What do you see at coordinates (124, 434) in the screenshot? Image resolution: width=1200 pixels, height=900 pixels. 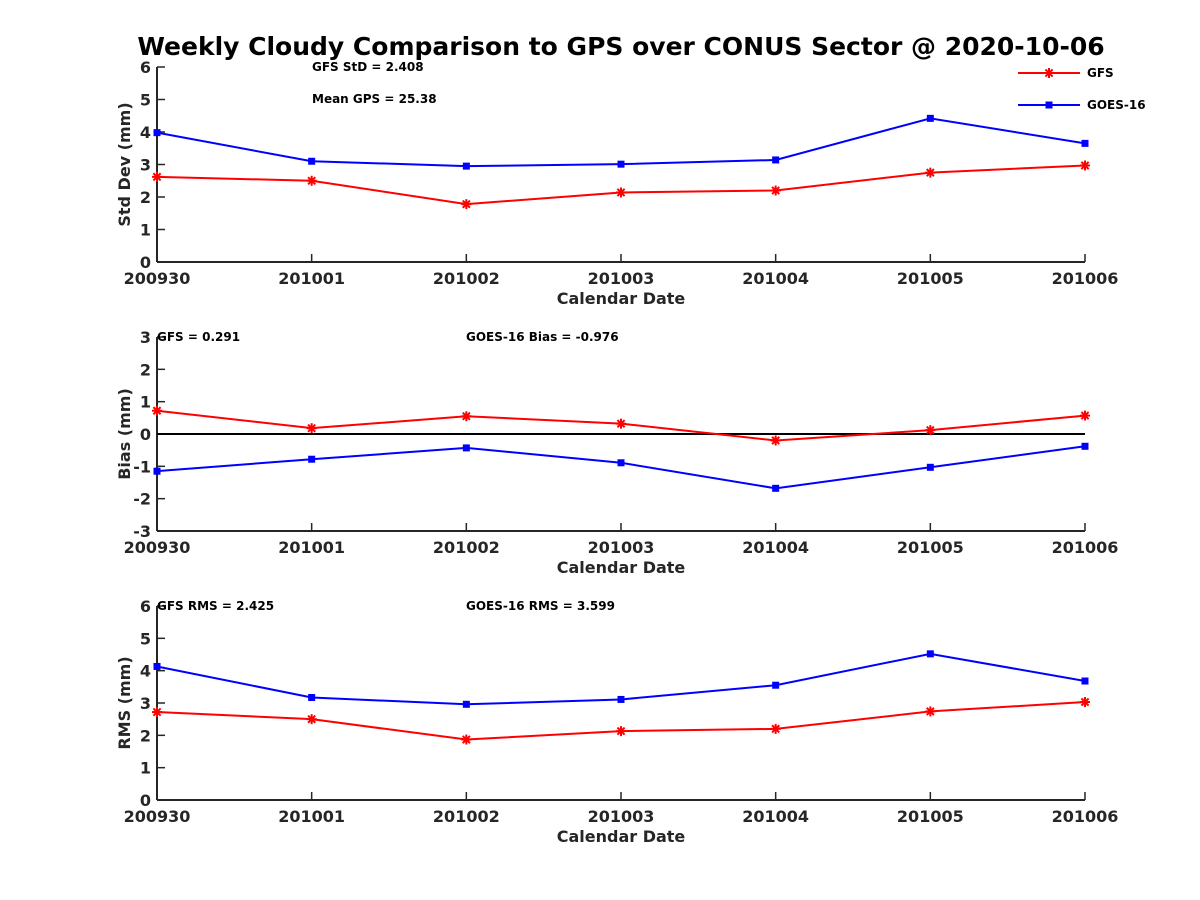 I see `y-axis-label: Bias (mm)` at bounding box center [124, 434].